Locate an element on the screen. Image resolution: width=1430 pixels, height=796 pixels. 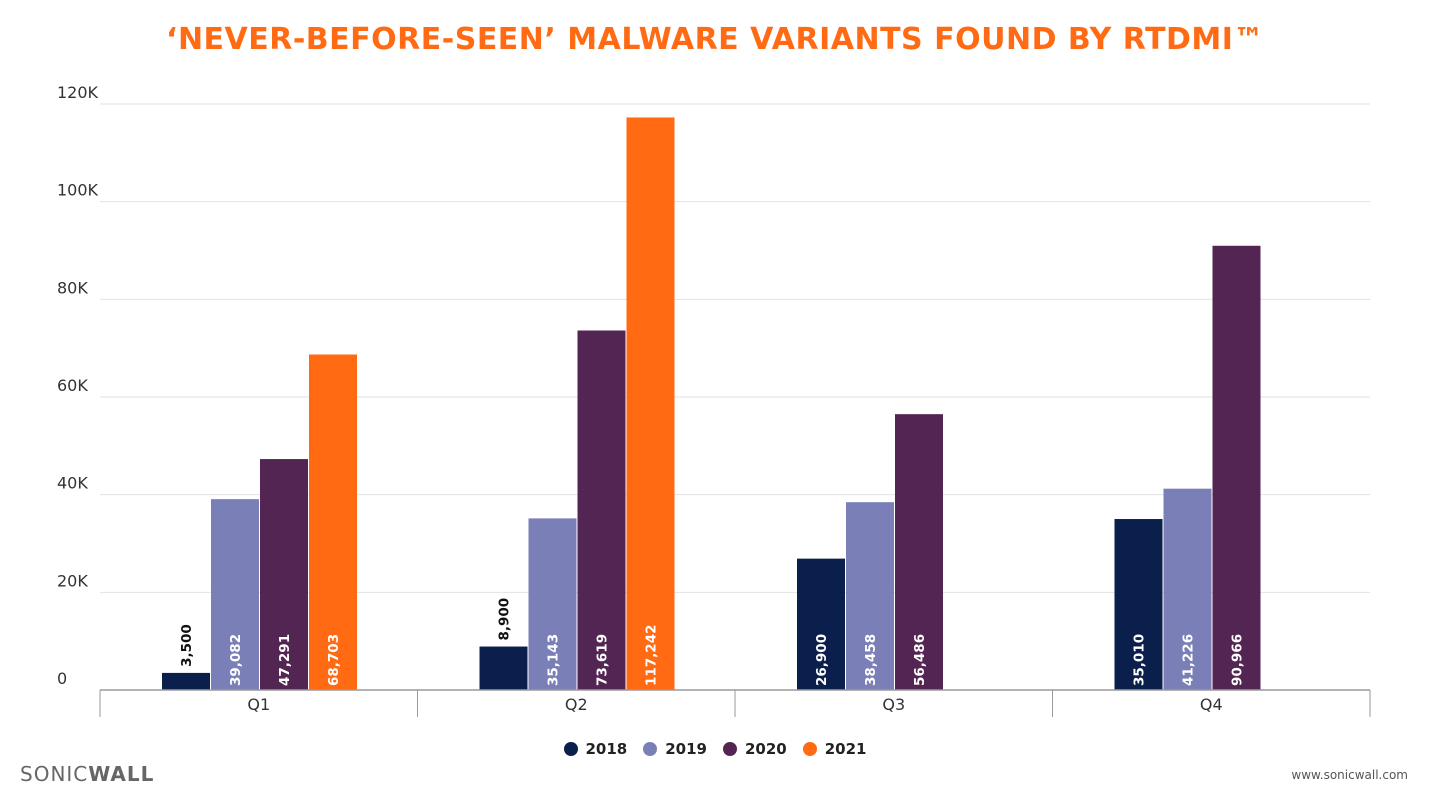
legend-item-2021: 2021 is located at coordinates (834, 749).